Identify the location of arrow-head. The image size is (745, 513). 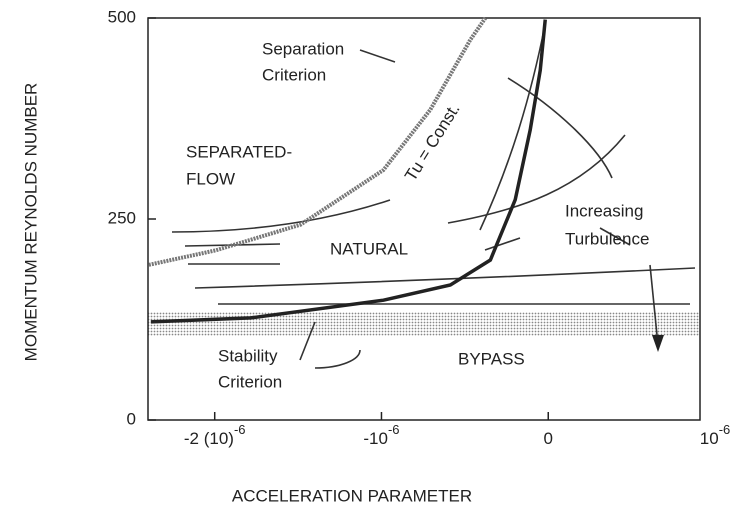
(658, 343).